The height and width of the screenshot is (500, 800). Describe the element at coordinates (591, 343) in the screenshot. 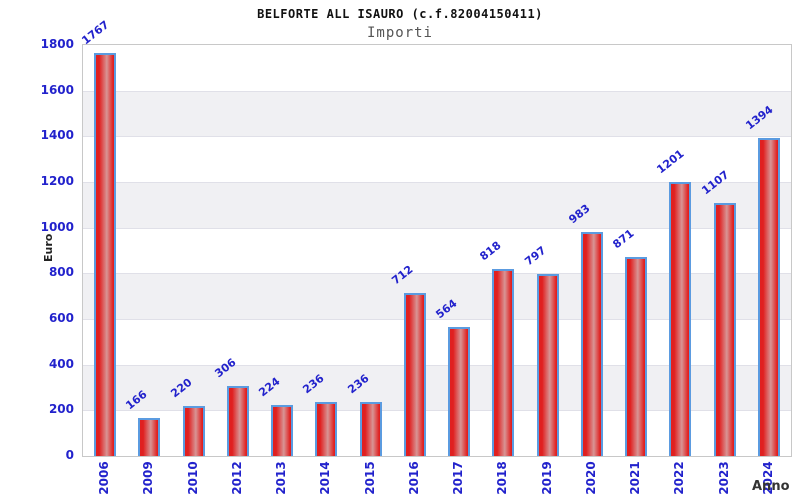

I see `bar-2020` at that location.